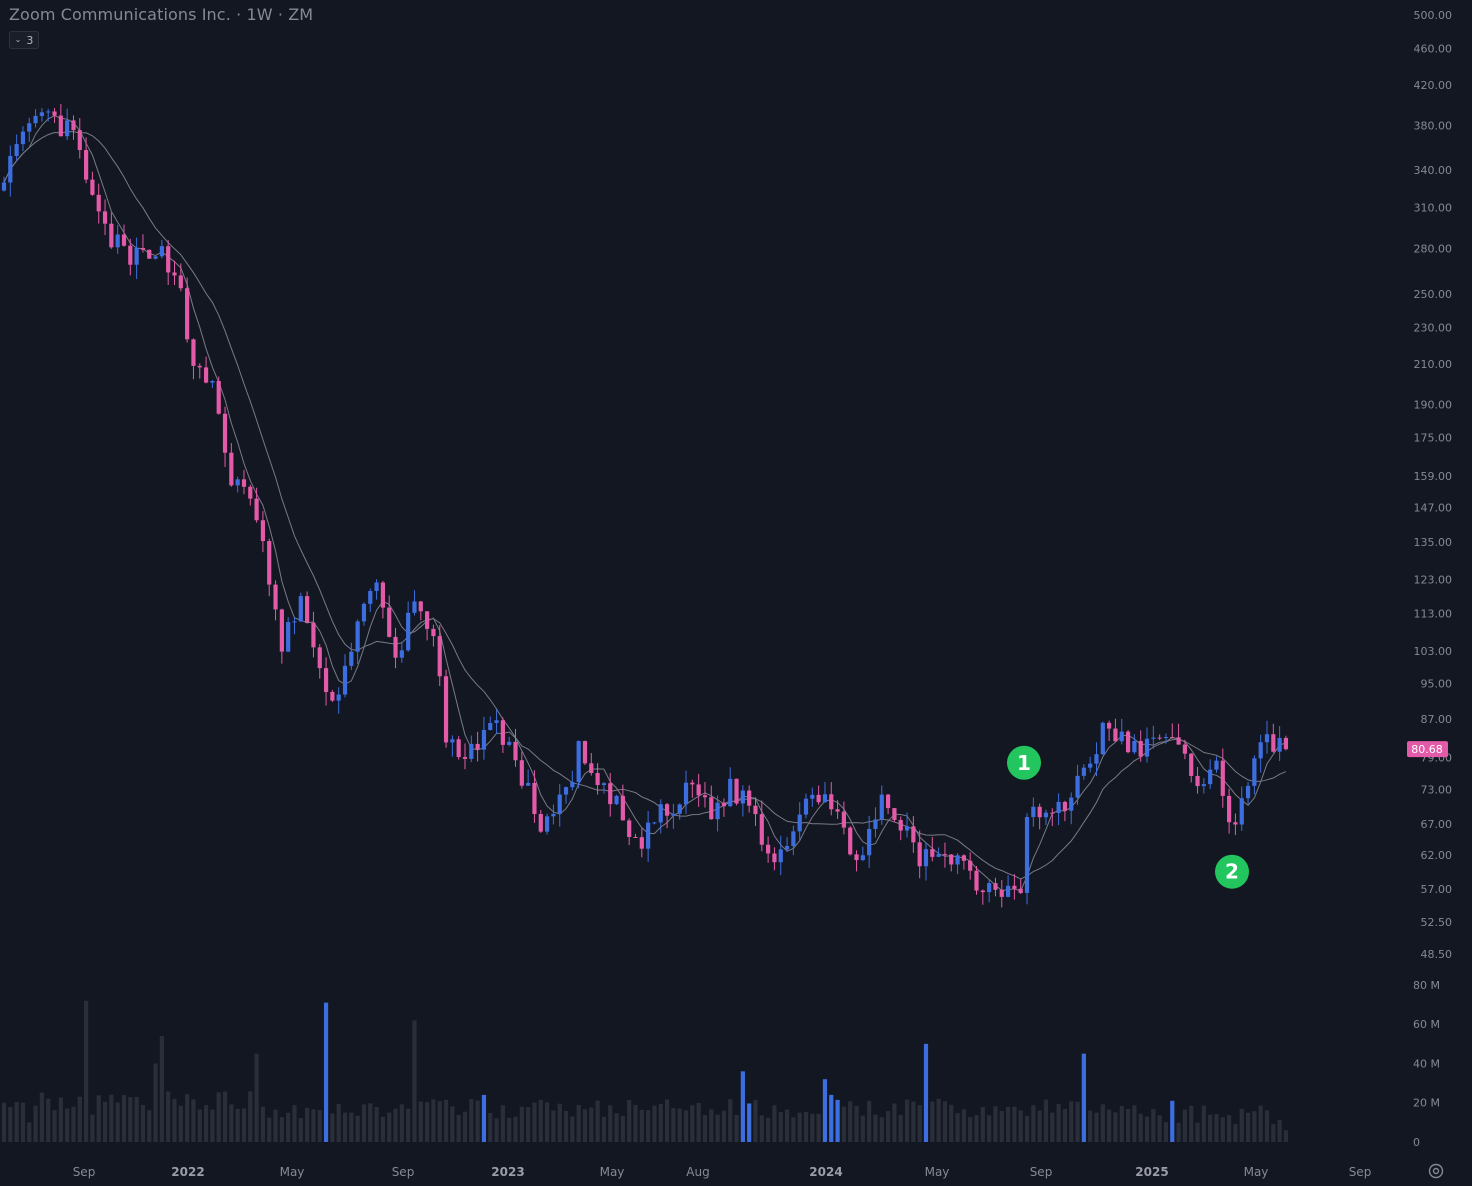 The width and height of the screenshot is (1472, 1186). Describe the element at coordinates (187, 1172) in the screenshot. I see `time-tick-label: 2022` at that location.